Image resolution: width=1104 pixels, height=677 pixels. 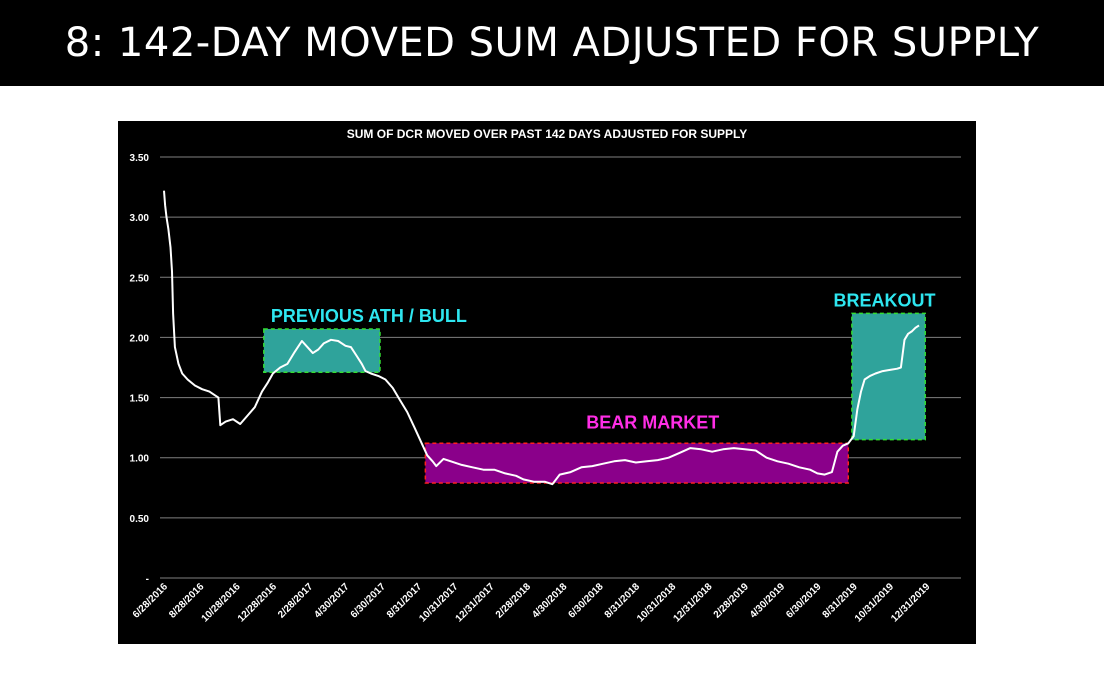 I want to click on y-axis-ticks: - 0.50 1.00 1.50 2.00 2.50 3.00 3.50, so click(x=140, y=369).